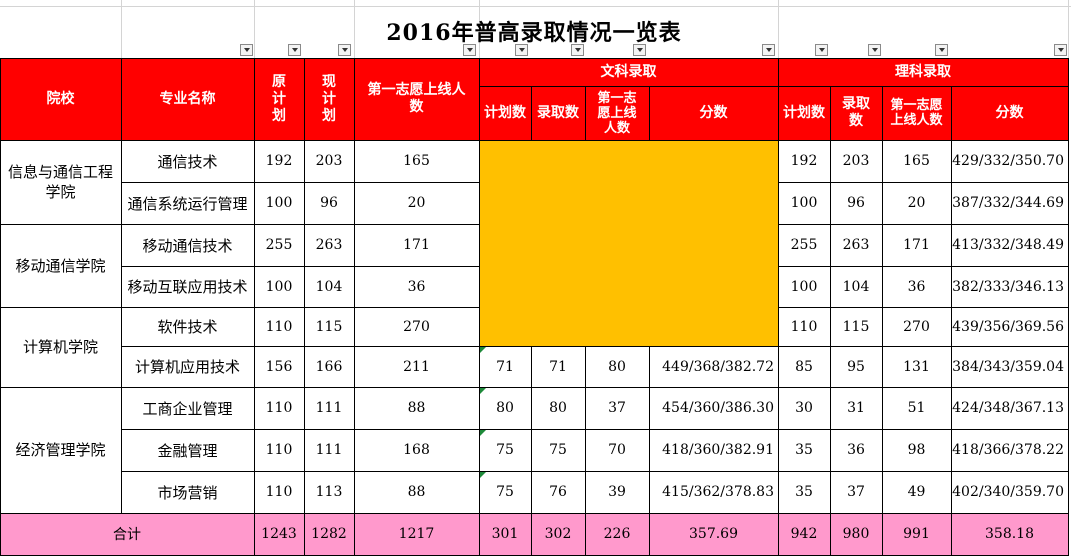 The image size is (1071, 558). What do you see at coordinates (856, 286) in the screenshot?
I see `cell-s-admit: 104` at bounding box center [856, 286].